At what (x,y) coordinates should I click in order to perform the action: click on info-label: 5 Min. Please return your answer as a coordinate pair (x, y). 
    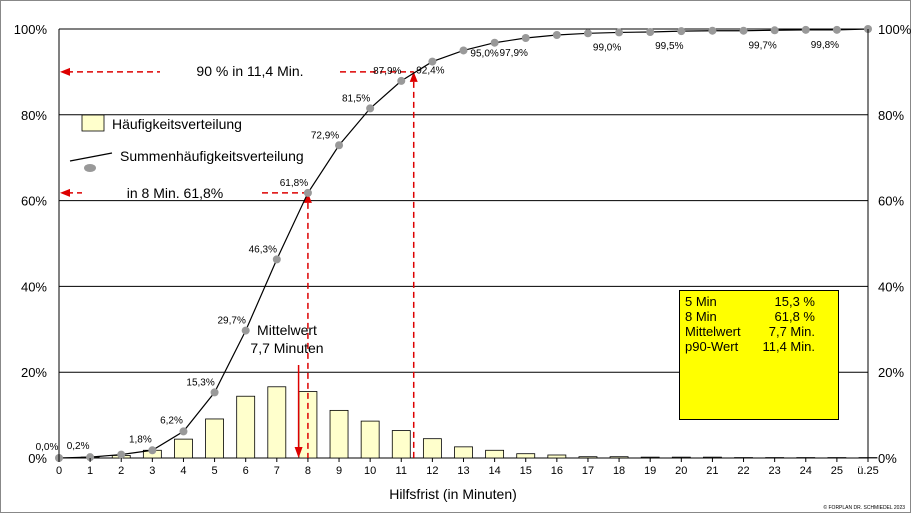
    Looking at the image, I should click on (701, 301).